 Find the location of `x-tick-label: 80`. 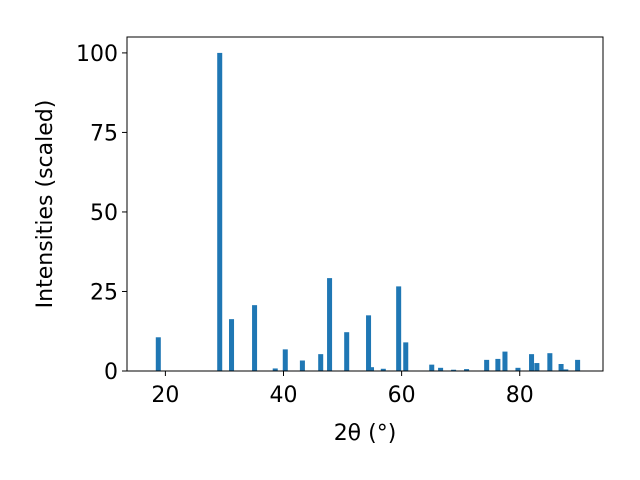

x-tick-label: 80 is located at coordinates (520, 395).